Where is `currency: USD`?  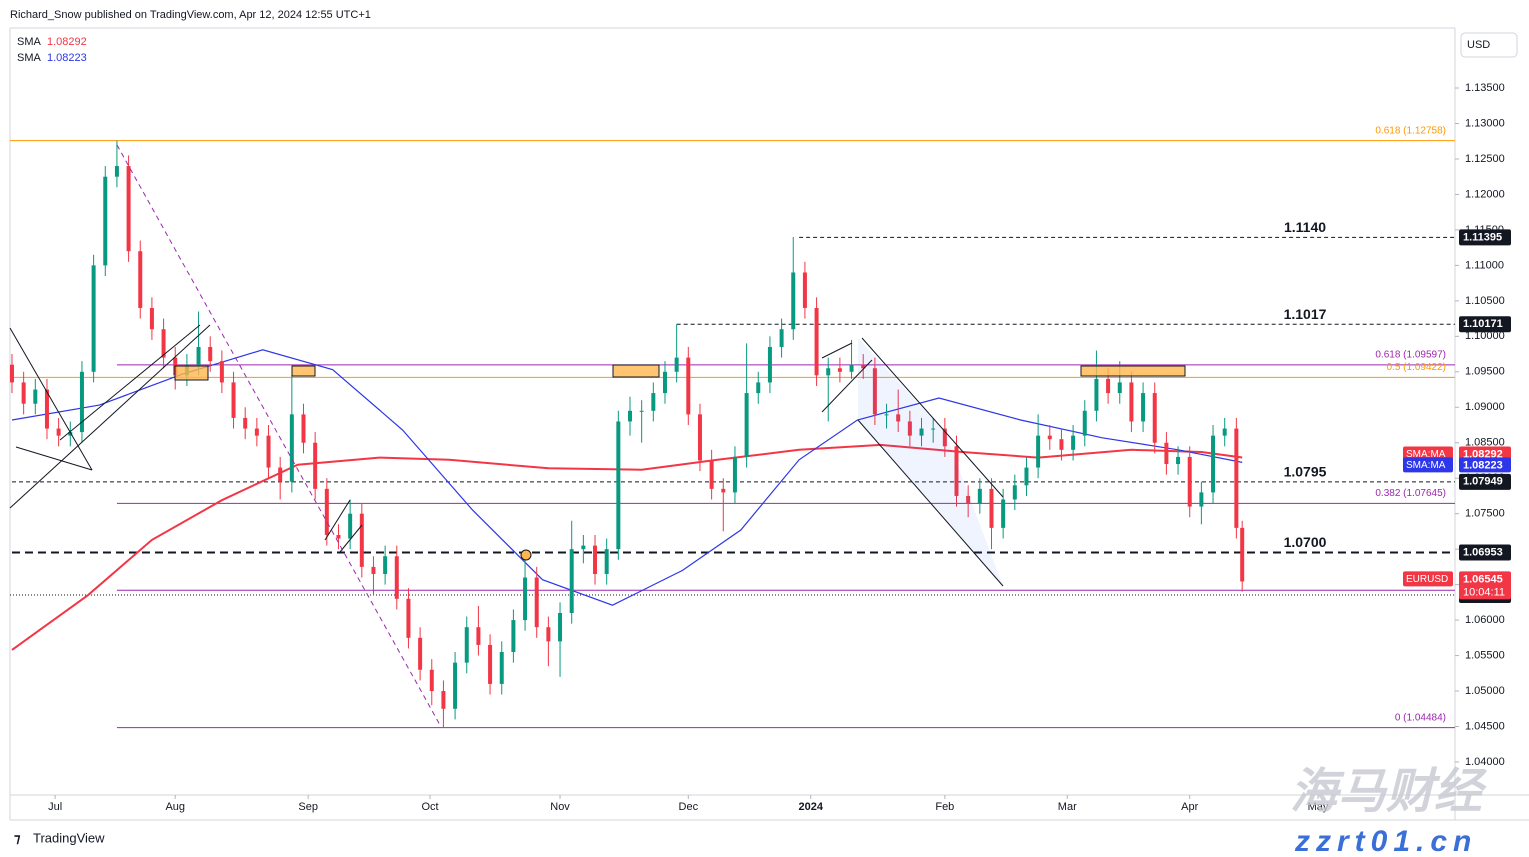
currency: USD is located at coordinates (1478, 45).